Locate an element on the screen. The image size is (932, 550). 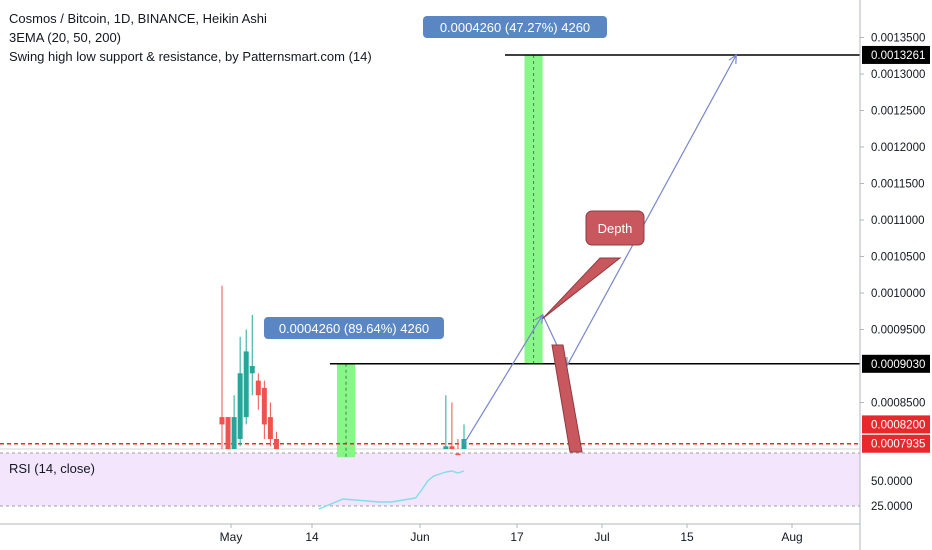
time-tick-2: Jun is located at coordinates (419, 537).